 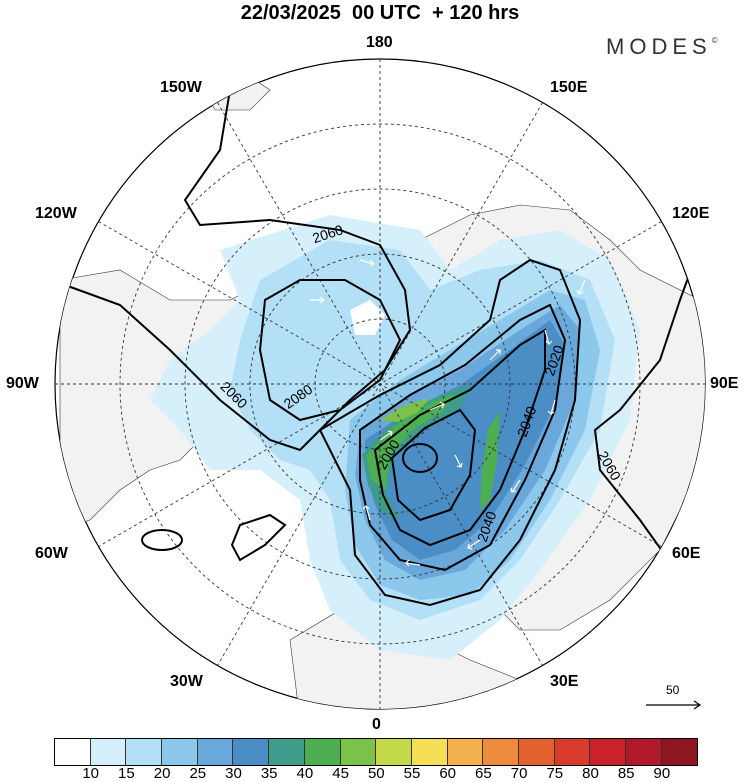 What do you see at coordinates (590, 773) in the screenshot?
I see `colorbar-tick-label: 80` at bounding box center [590, 773].